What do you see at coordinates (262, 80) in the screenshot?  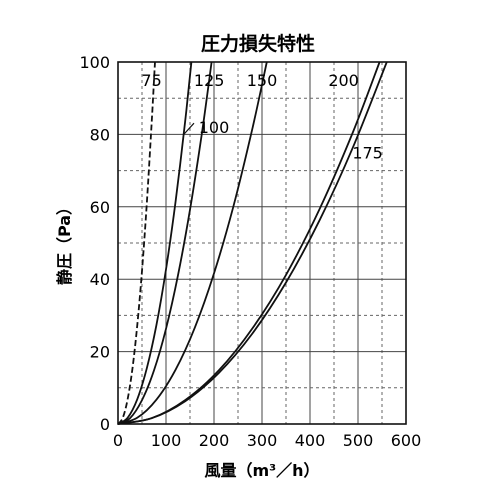 I see `curve-label: 150` at bounding box center [262, 80].